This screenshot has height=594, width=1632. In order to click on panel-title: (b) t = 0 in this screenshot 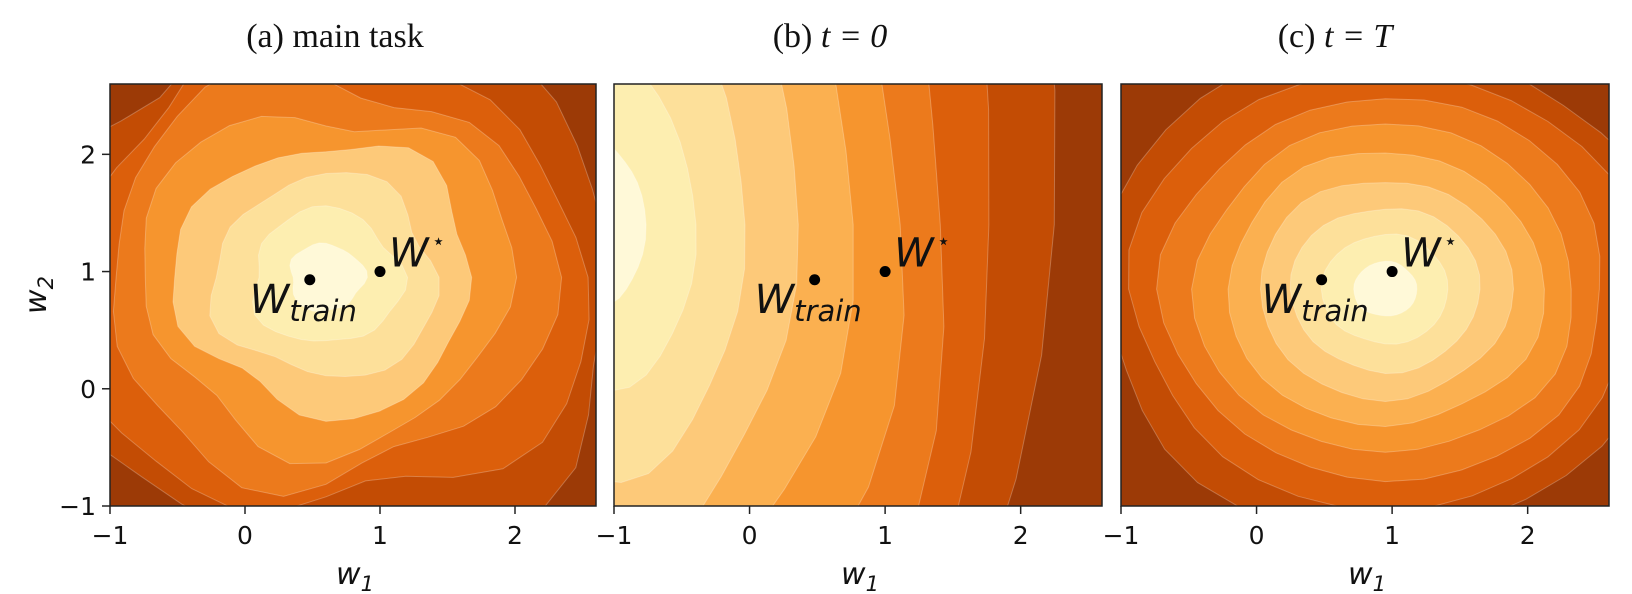, I will do `click(830, 36)`.